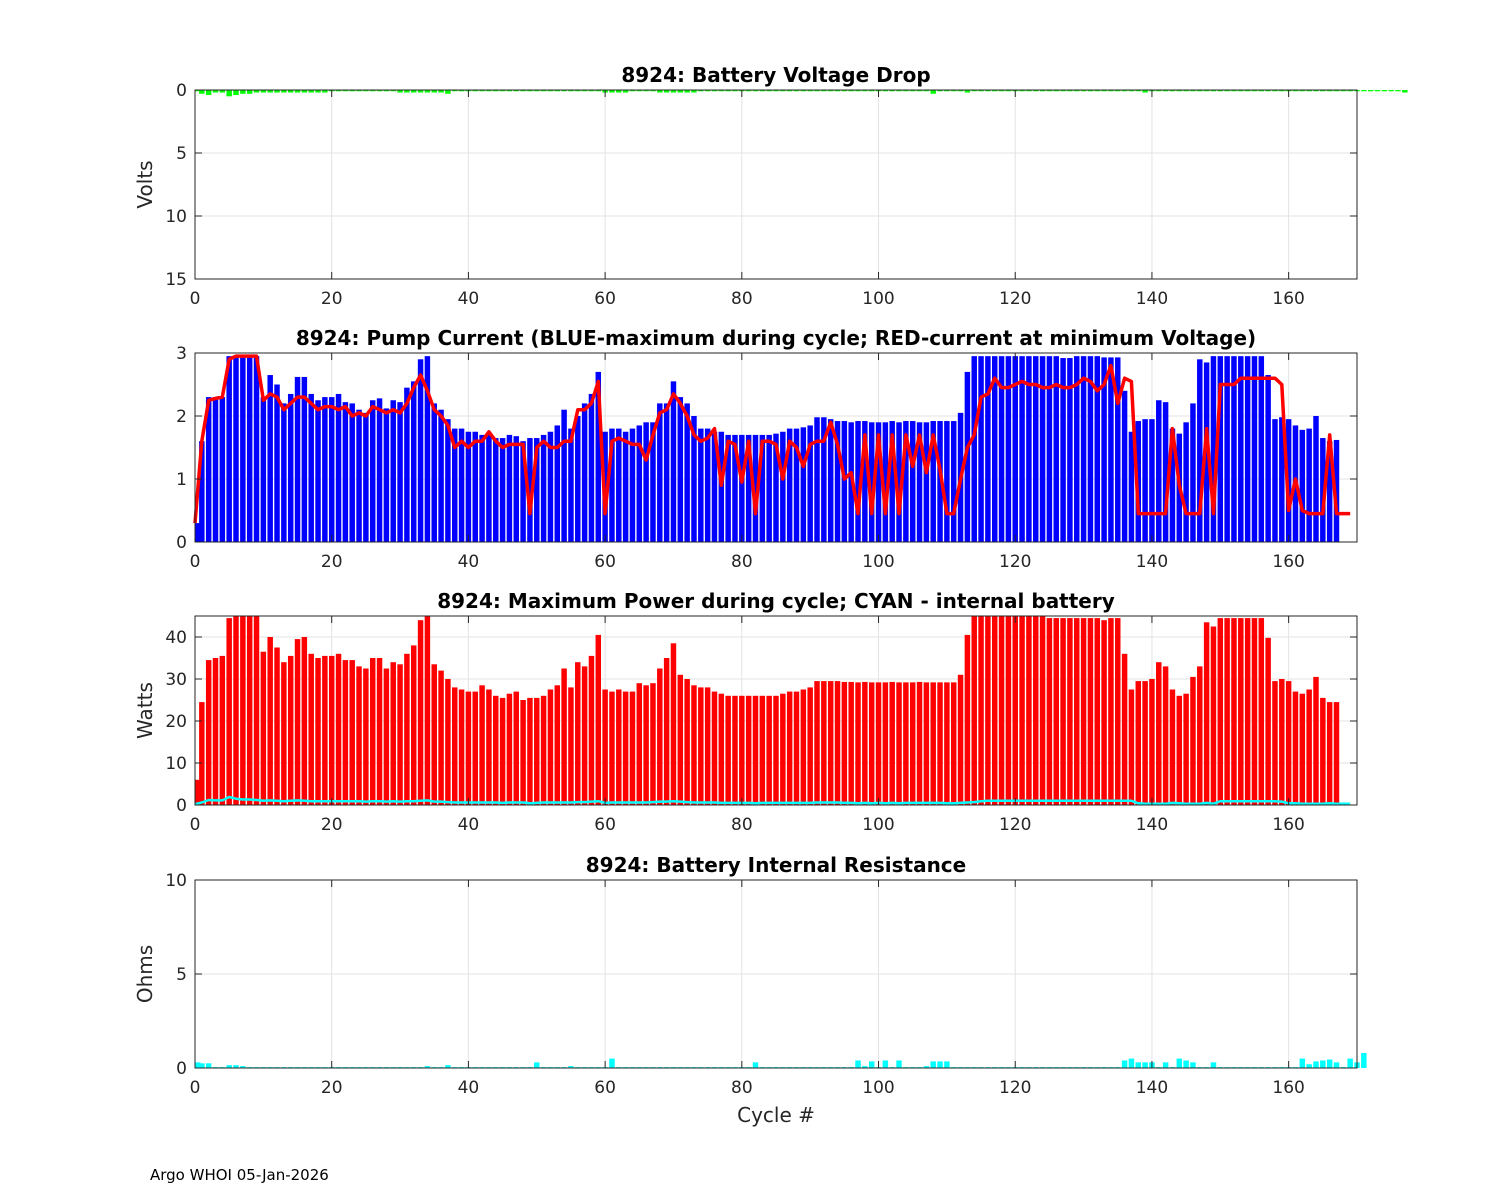 Image resolution: width=1500 pixels, height=1200 pixels. I want to click on footer-label: Argo WHOI 05-Jan-2026, so click(239, 1175).